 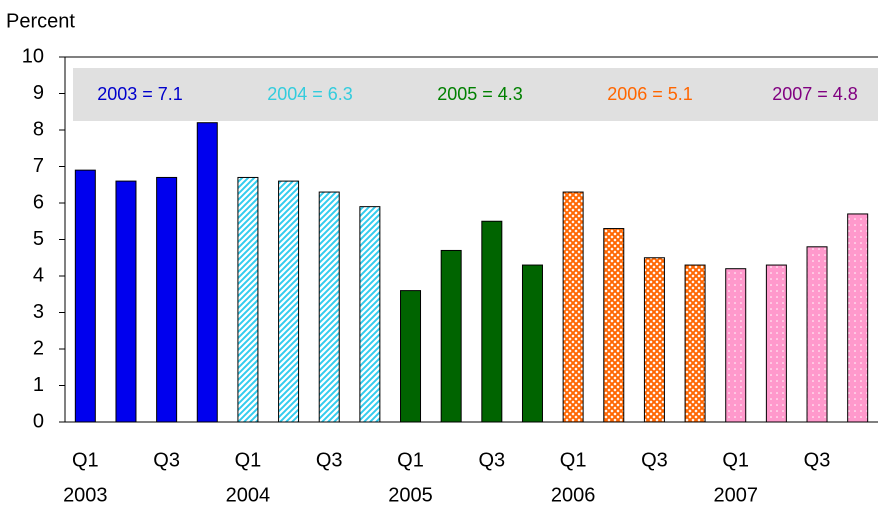 I want to click on x-group-label: 2003, so click(x=85, y=495).